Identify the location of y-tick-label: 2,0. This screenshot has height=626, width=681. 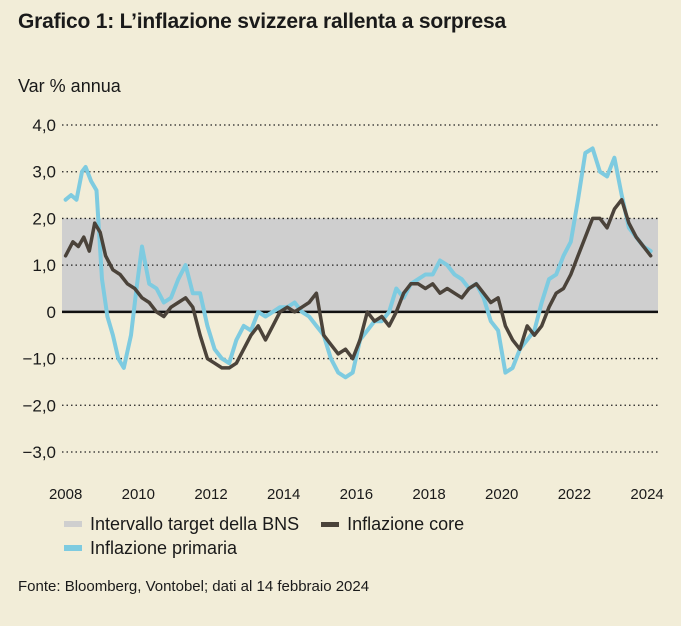
(44, 218).